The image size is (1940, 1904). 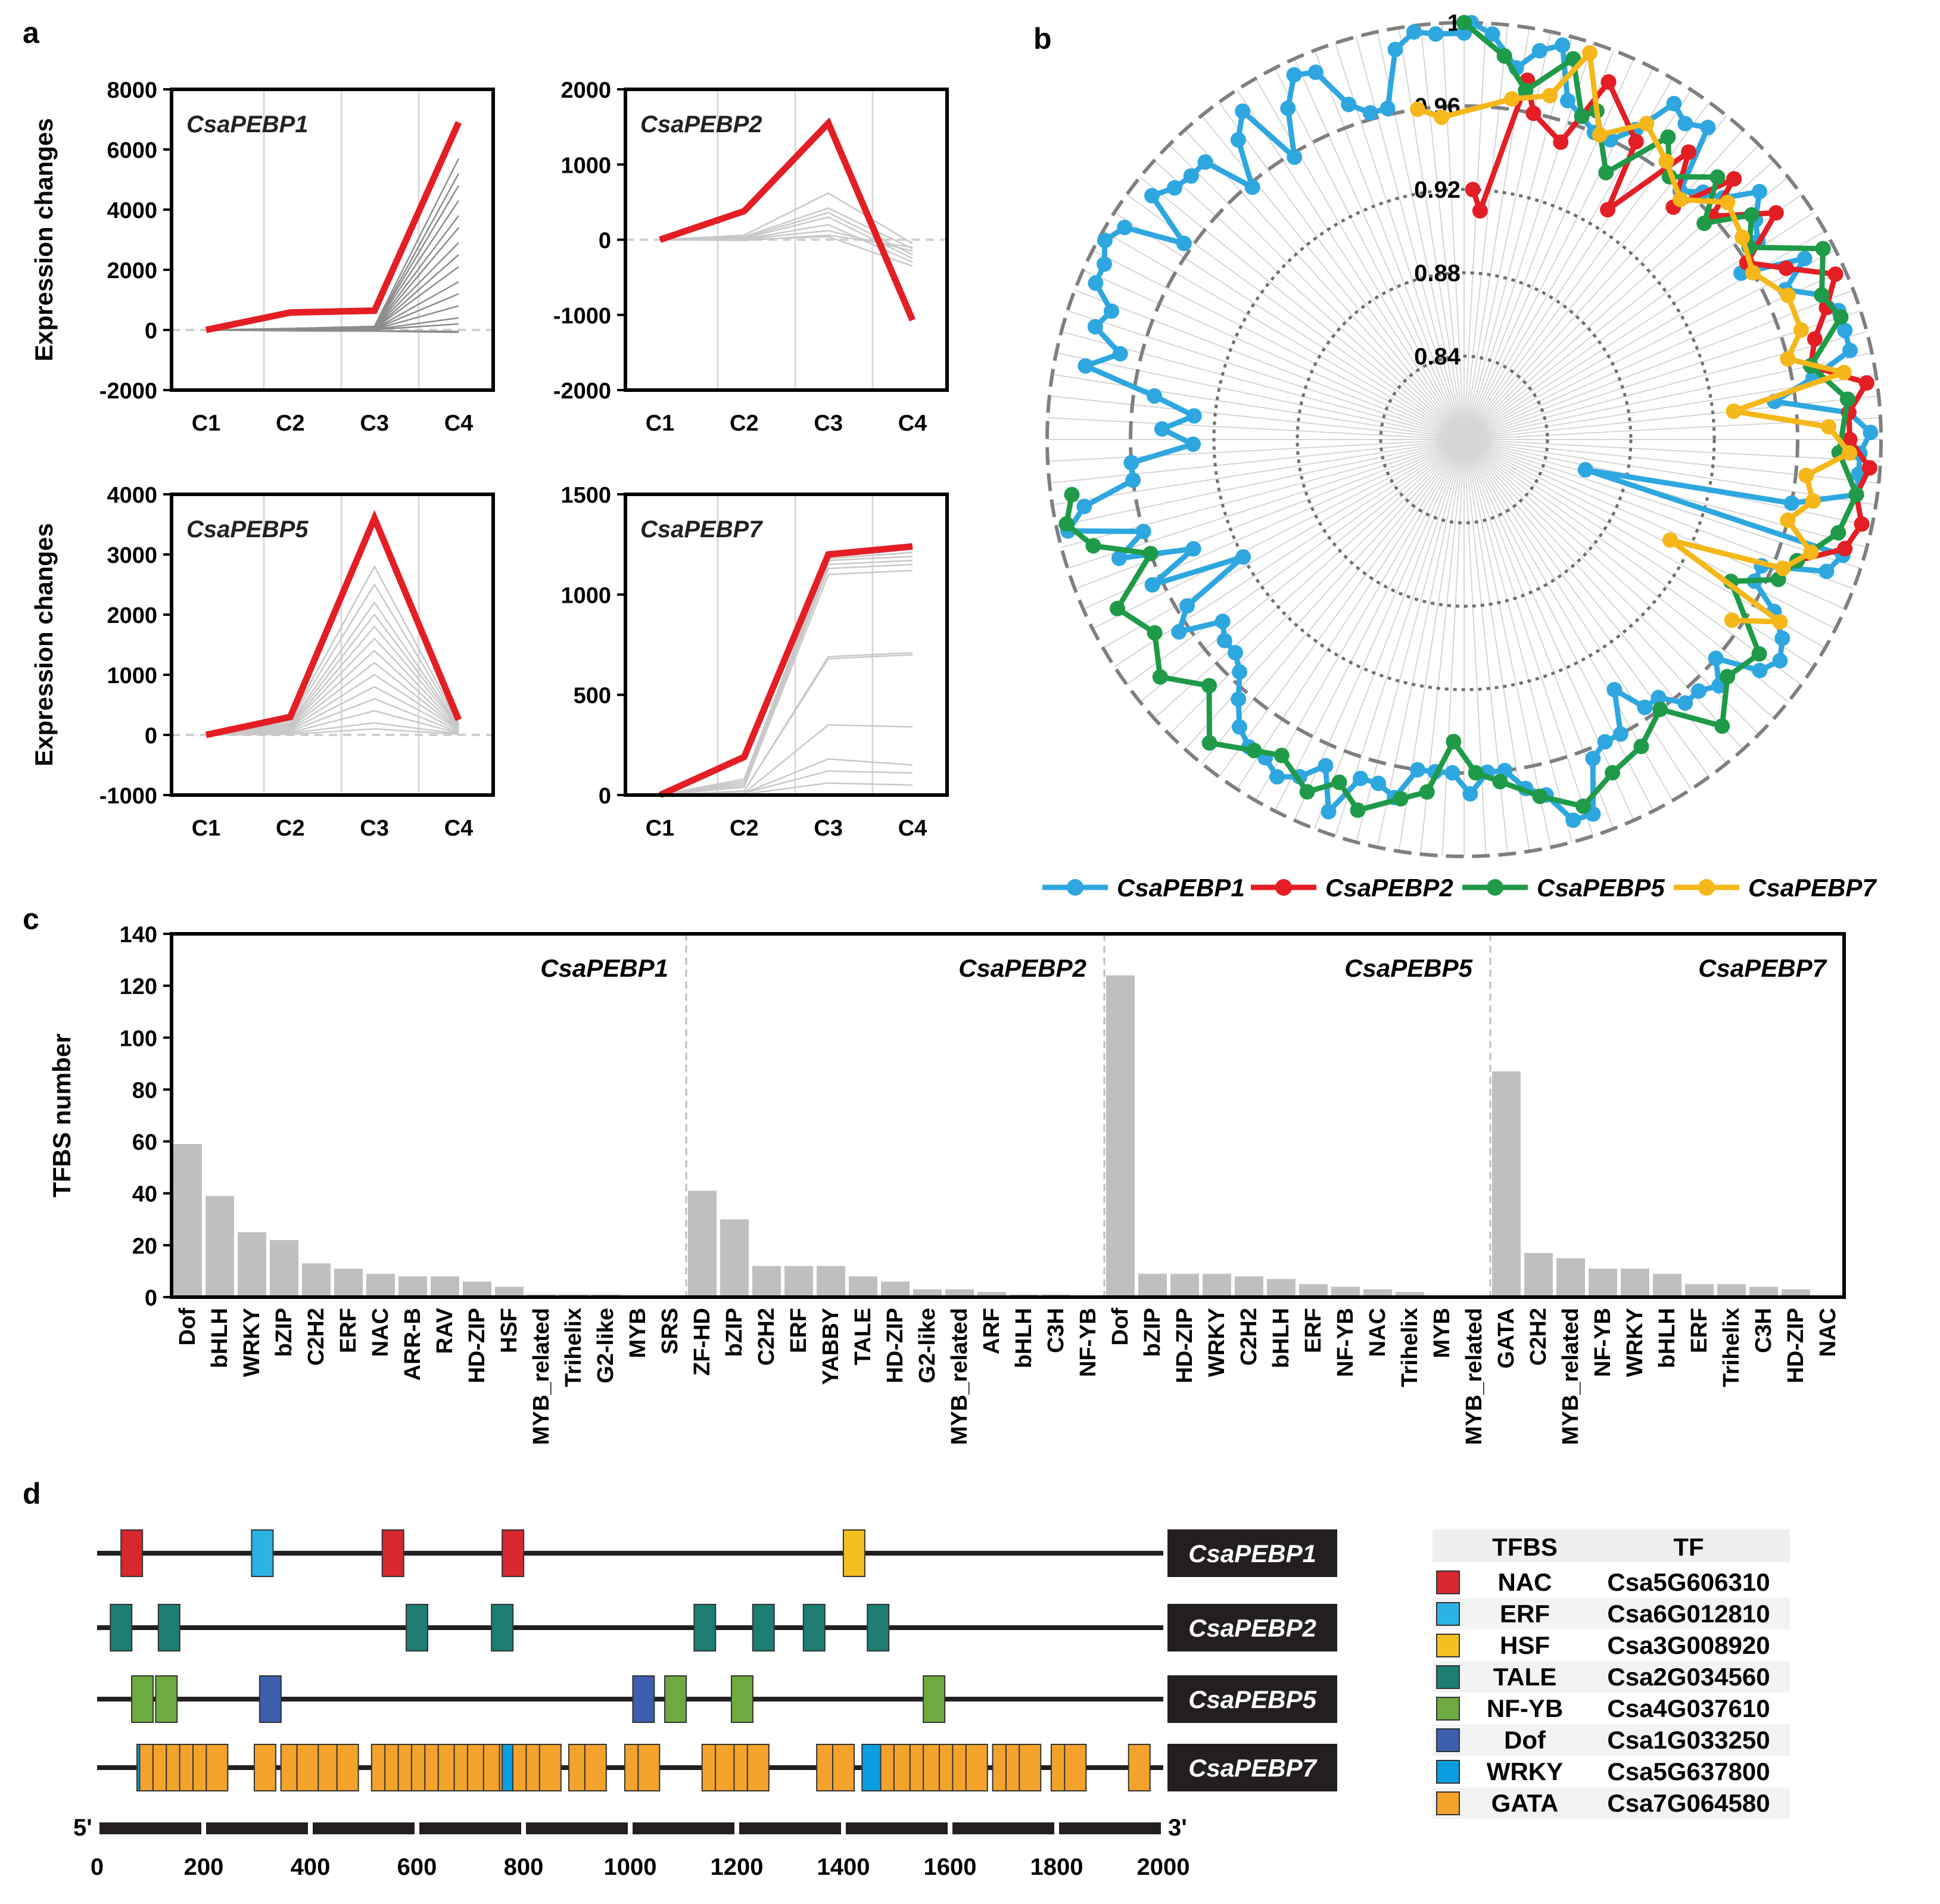 I want to click on y-tick-label: 1000, so click(x=132, y=675).